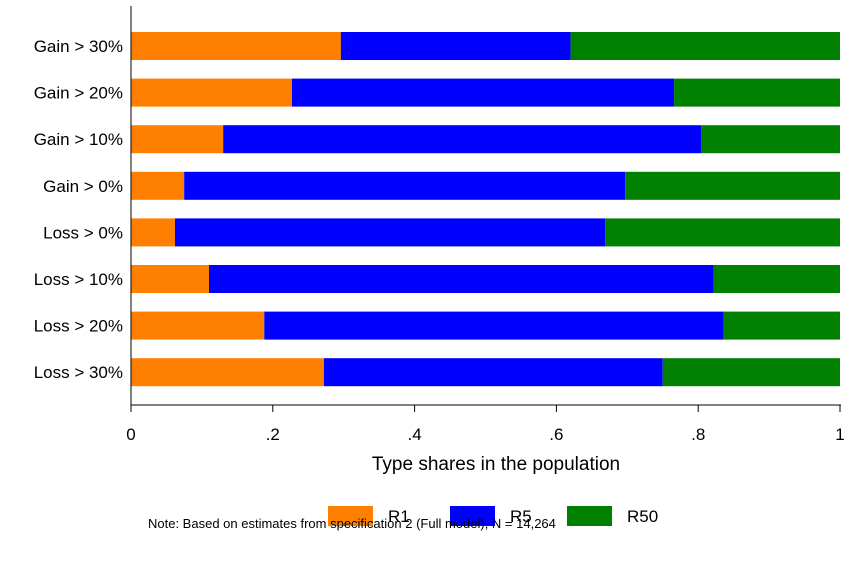  What do you see at coordinates (78, 372) in the screenshot?
I see `y-tick-label: Loss > 30%` at bounding box center [78, 372].